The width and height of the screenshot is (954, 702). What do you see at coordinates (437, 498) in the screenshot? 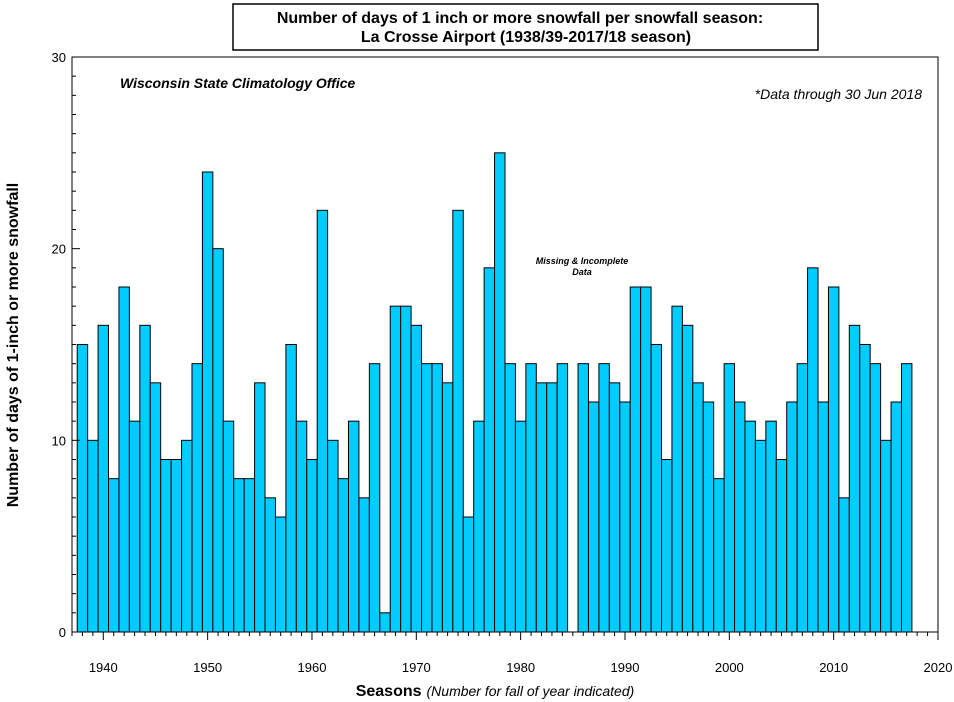
I see `bar-1972` at bounding box center [437, 498].